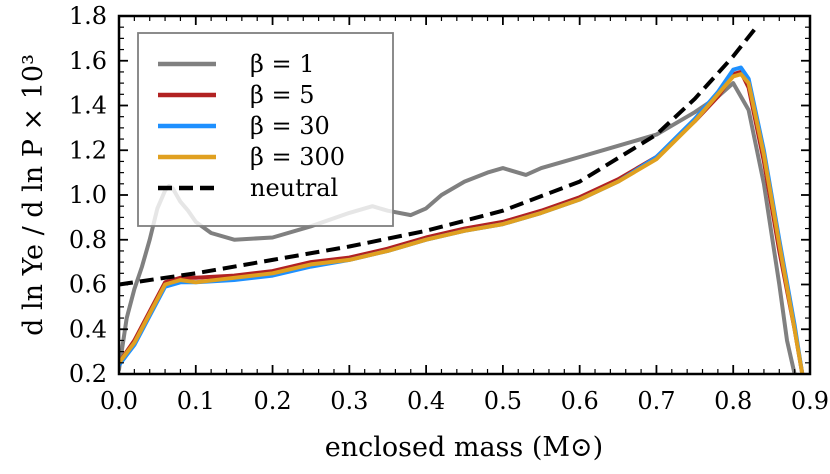 The width and height of the screenshot is (830, 474). What do you see at coordinates (426, 401) in the screenshot?
I see `x-tick-label: 0.4` at bounding box center [426, 401].